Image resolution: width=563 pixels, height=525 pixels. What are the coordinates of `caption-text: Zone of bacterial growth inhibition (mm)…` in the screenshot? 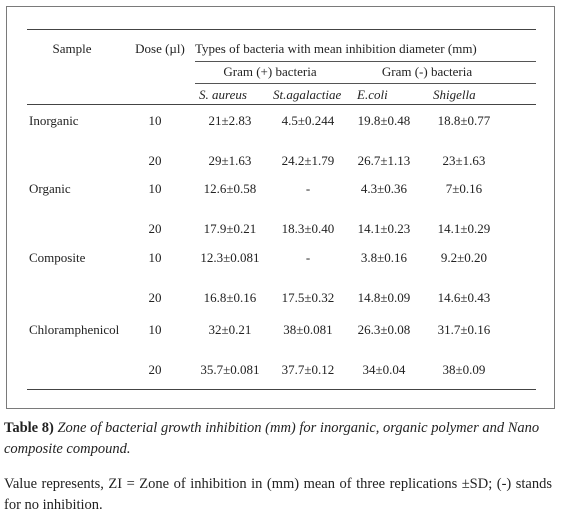 It's located at (272, 438).